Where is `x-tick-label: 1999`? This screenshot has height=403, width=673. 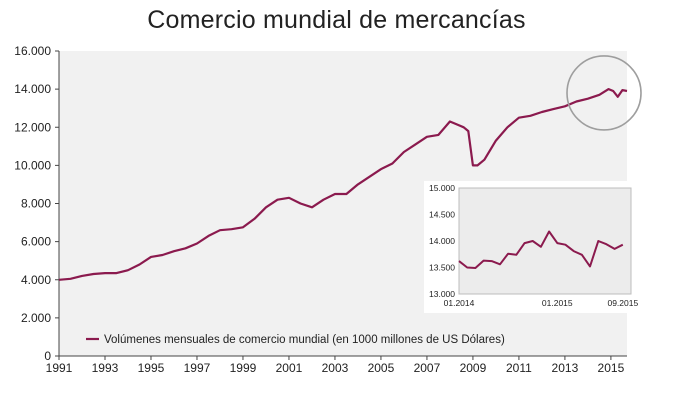 x-tick-label: 1999 is located at coordinates (243, 368).